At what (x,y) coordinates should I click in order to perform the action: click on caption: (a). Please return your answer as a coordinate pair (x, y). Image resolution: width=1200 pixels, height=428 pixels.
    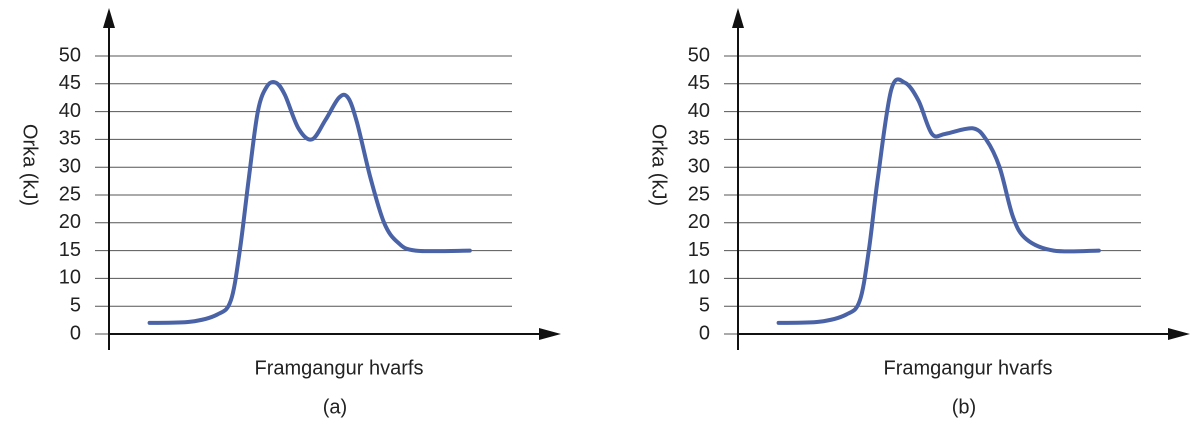
    Looking at the image, I should click on (335, 407).